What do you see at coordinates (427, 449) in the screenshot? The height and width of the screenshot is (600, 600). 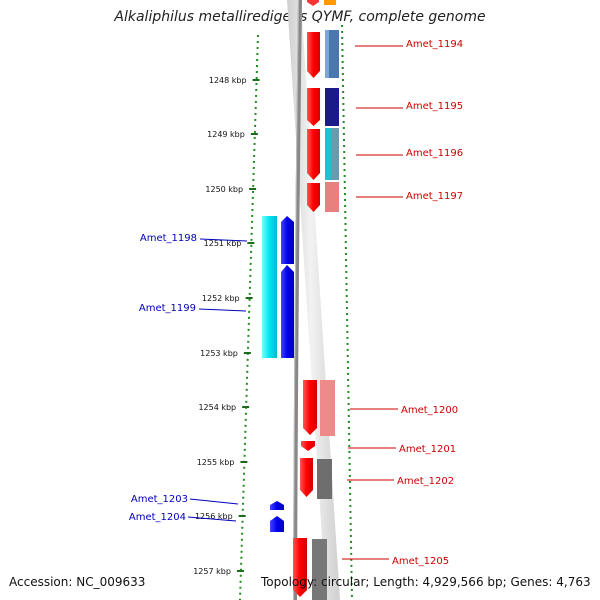 I see `gene-label-amet-1201: Amet_1201` at bounding box center [427, 449].